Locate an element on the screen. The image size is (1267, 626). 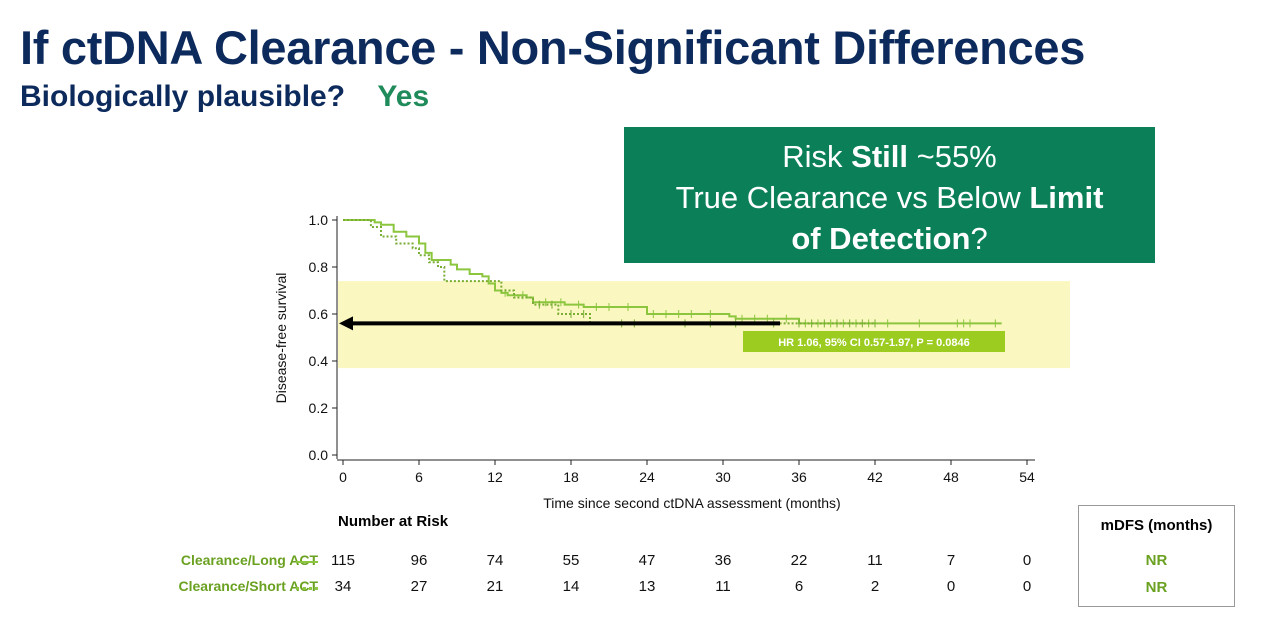
y-tick-label: 0.0 is located at coordinates (319, 455).